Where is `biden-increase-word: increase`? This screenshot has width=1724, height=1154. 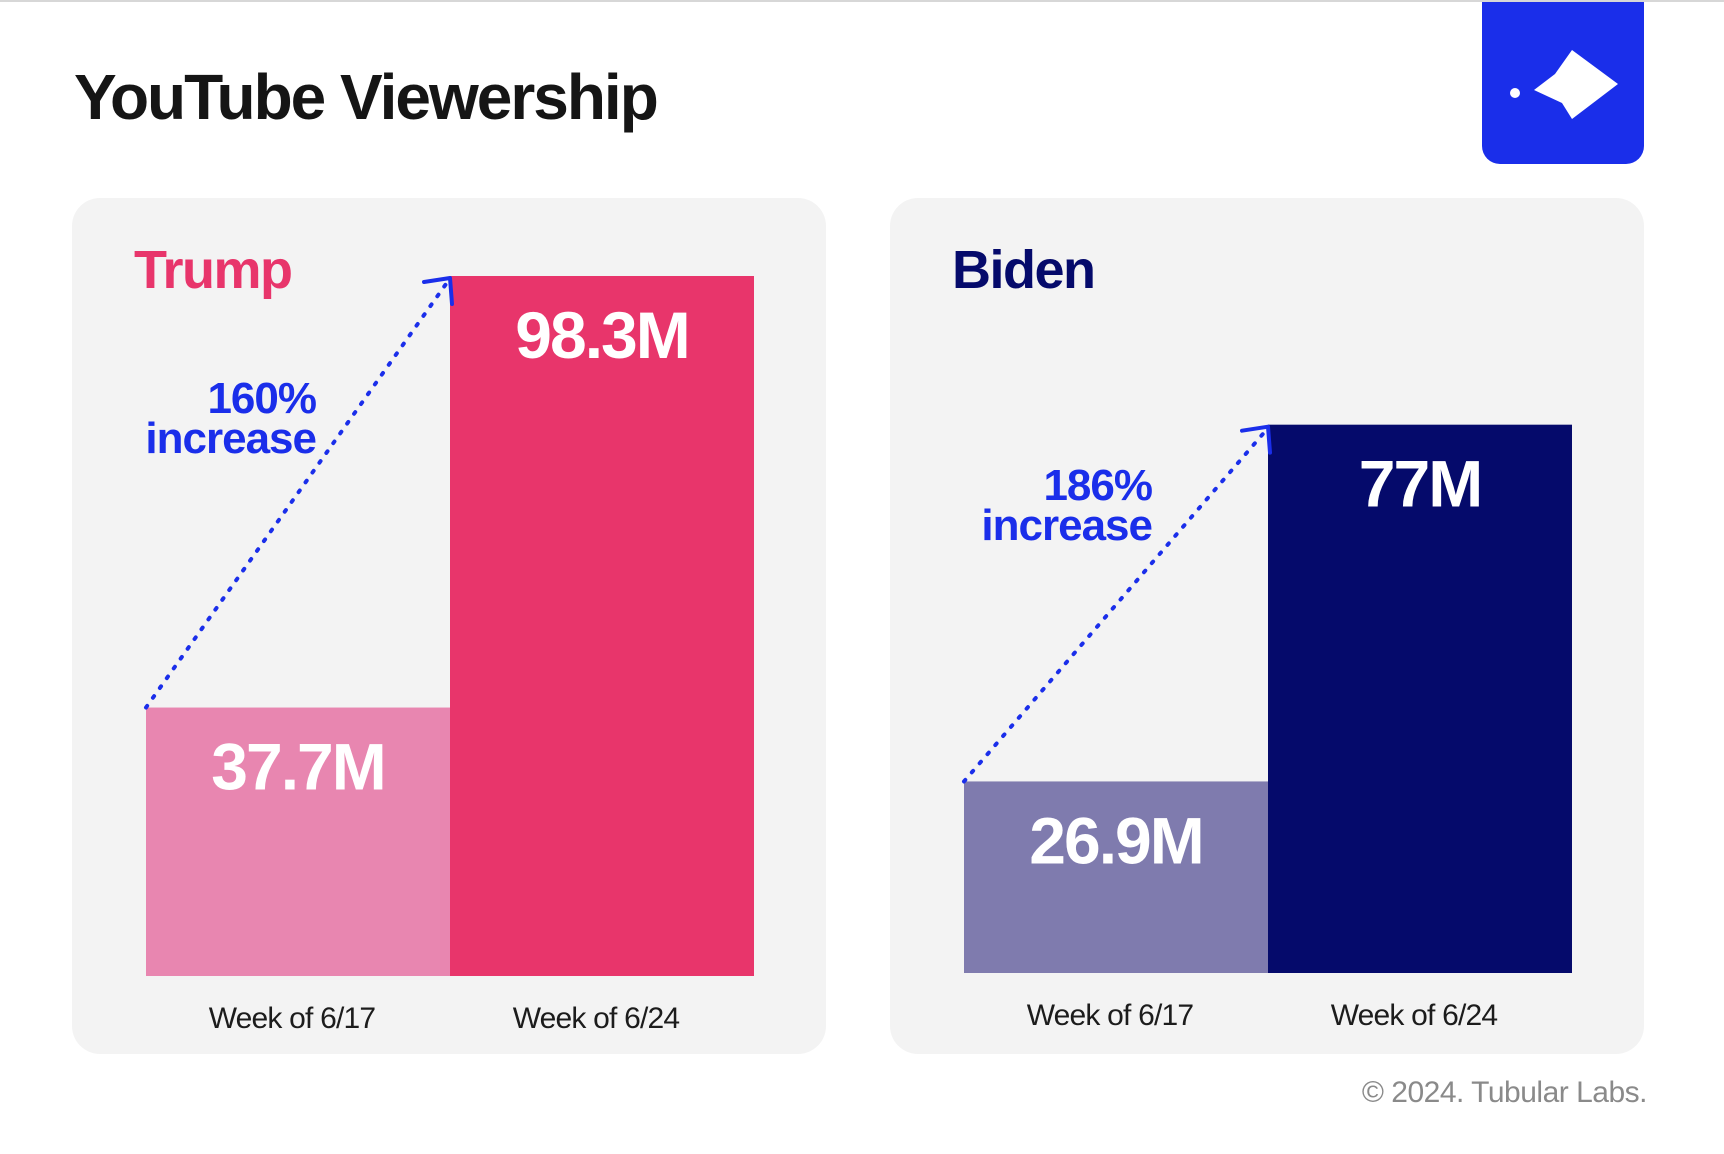
biden-increase-word: increase is located at coordinates (1066, 525).